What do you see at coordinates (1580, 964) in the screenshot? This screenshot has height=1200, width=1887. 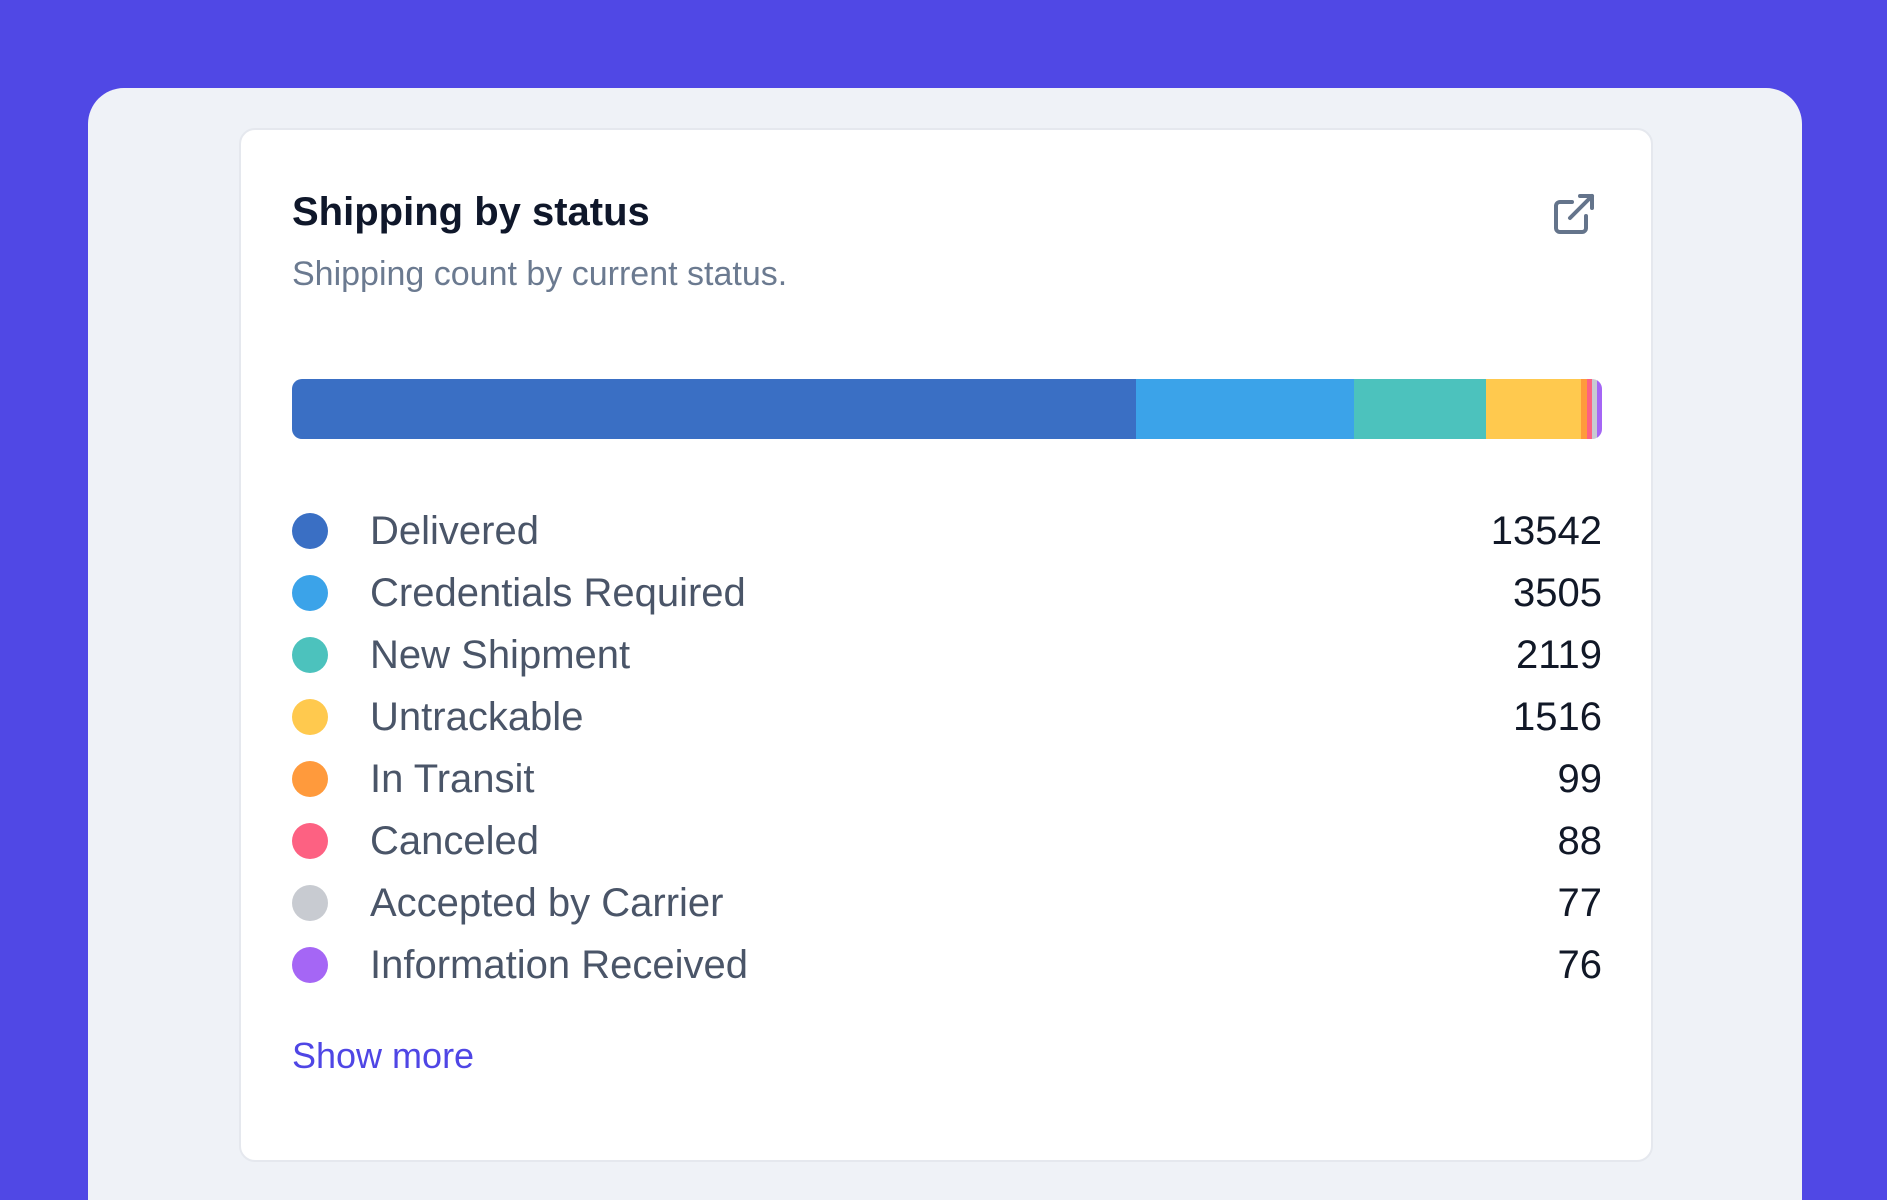 I see `legend-value: 76` at bounding box center [1580, 964].